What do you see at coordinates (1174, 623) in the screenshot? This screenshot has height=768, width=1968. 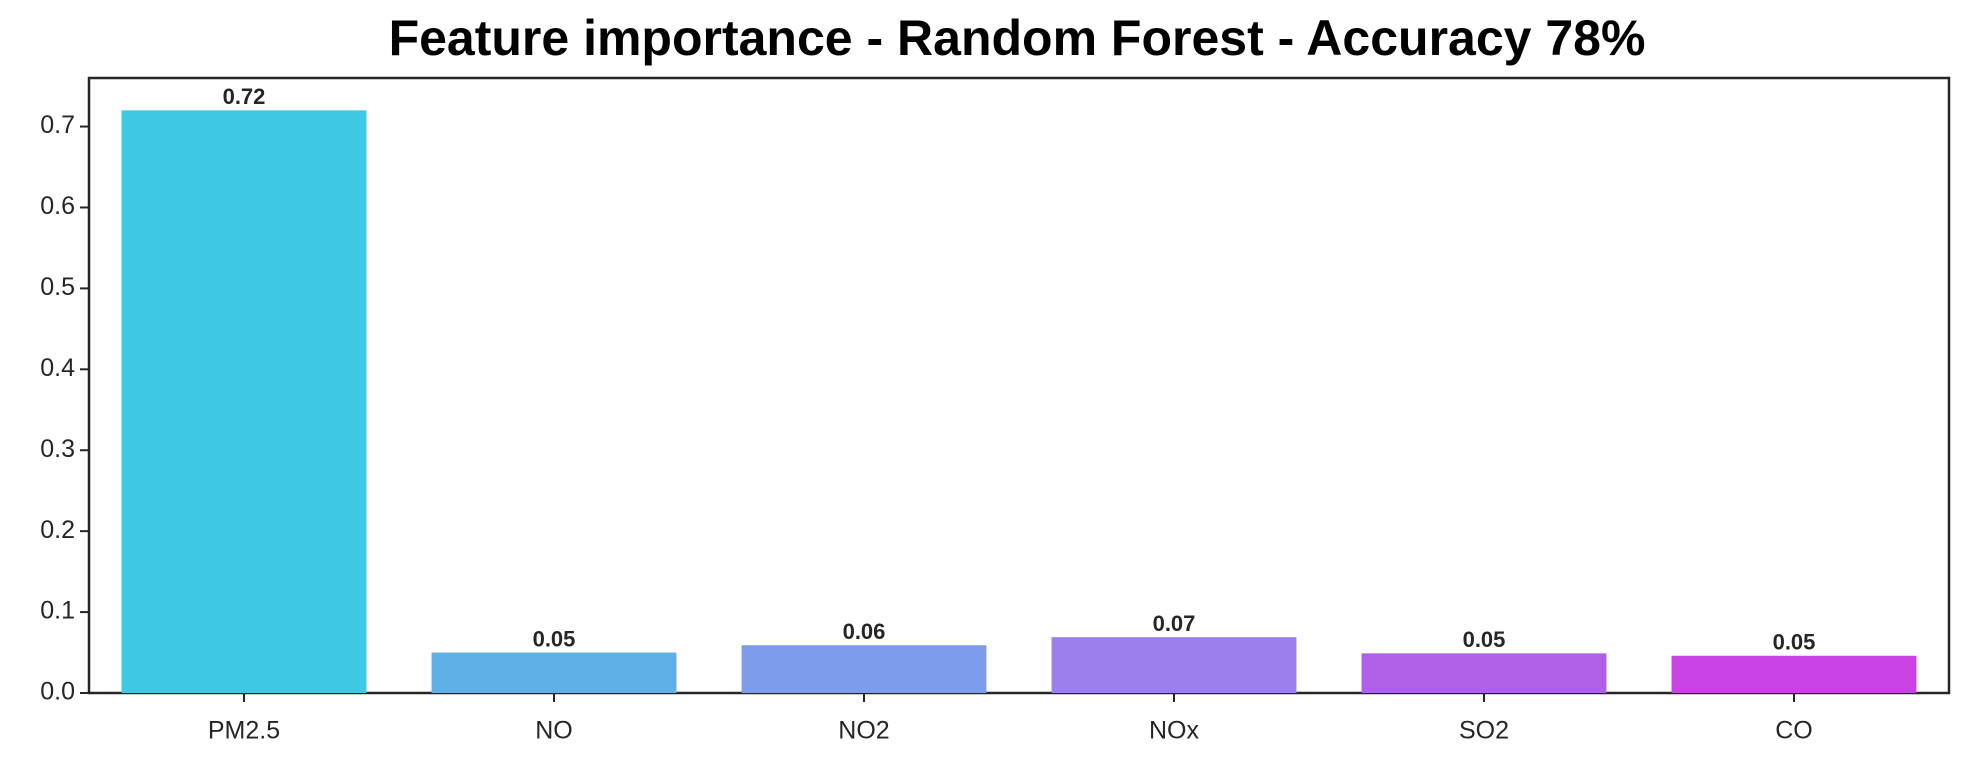 I see `value-label: 0.07` at bounding box center [1174, 623].